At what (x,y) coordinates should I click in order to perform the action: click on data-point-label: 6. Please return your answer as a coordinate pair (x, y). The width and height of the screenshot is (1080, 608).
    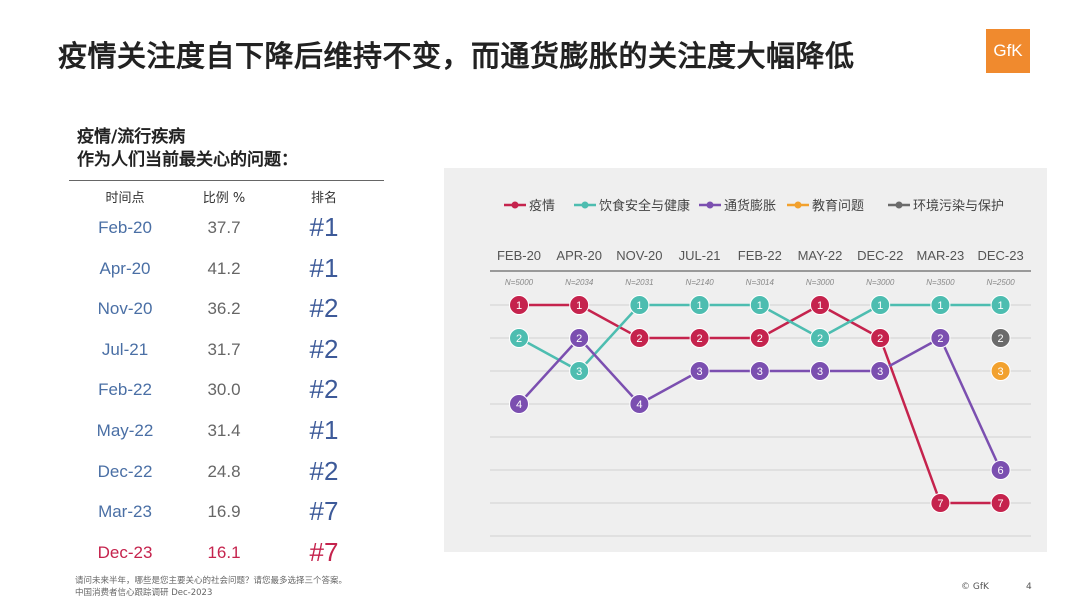
    Looking at the image, I should click on (1001, 471).